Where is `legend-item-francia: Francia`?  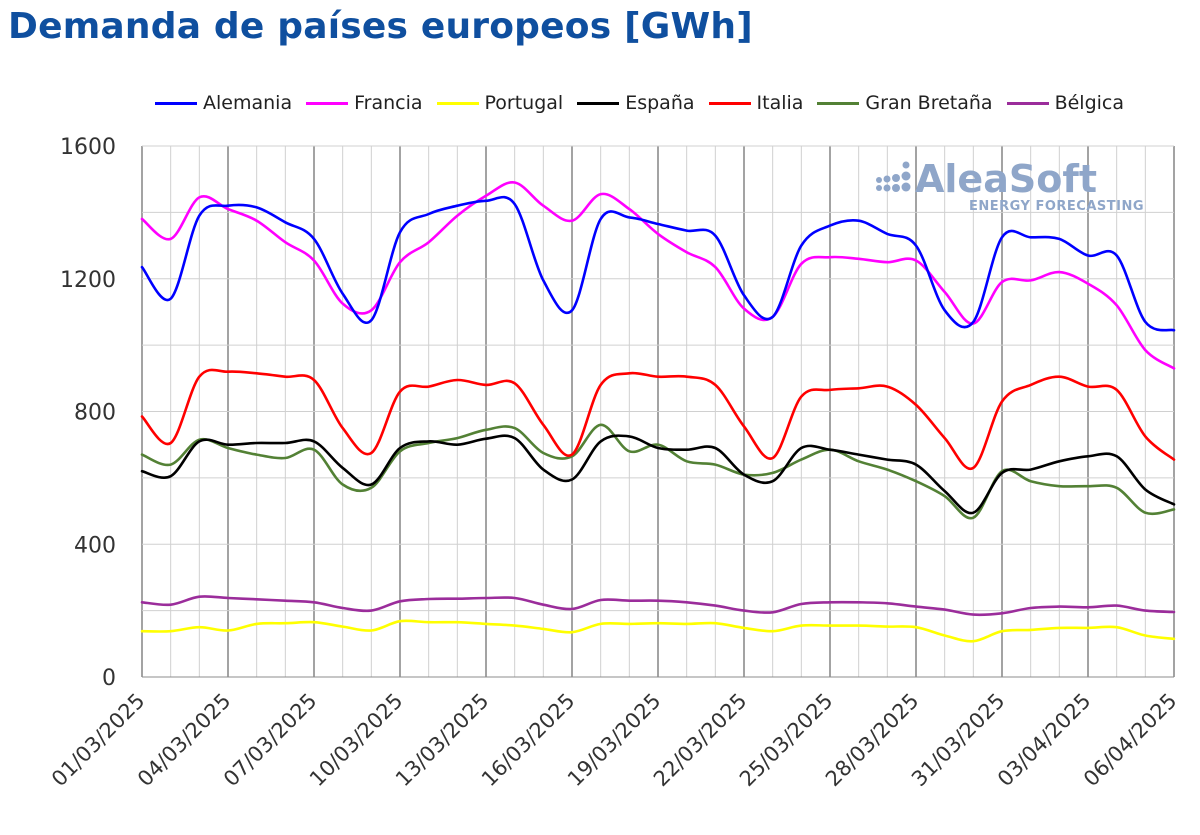
legend-item-francia: Francia is located at coordinates (364, 103).